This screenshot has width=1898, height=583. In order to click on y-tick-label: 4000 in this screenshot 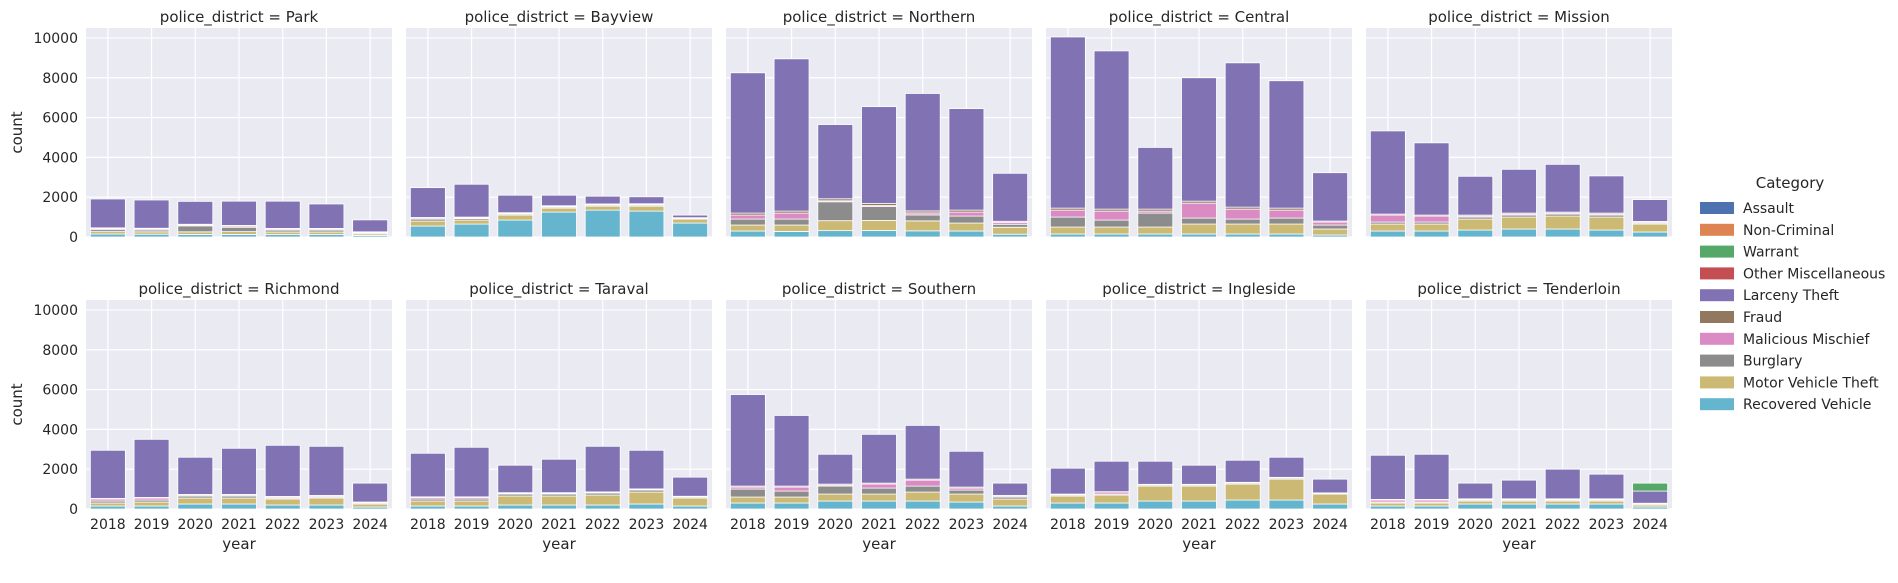, I will do `click(60, 430)`.